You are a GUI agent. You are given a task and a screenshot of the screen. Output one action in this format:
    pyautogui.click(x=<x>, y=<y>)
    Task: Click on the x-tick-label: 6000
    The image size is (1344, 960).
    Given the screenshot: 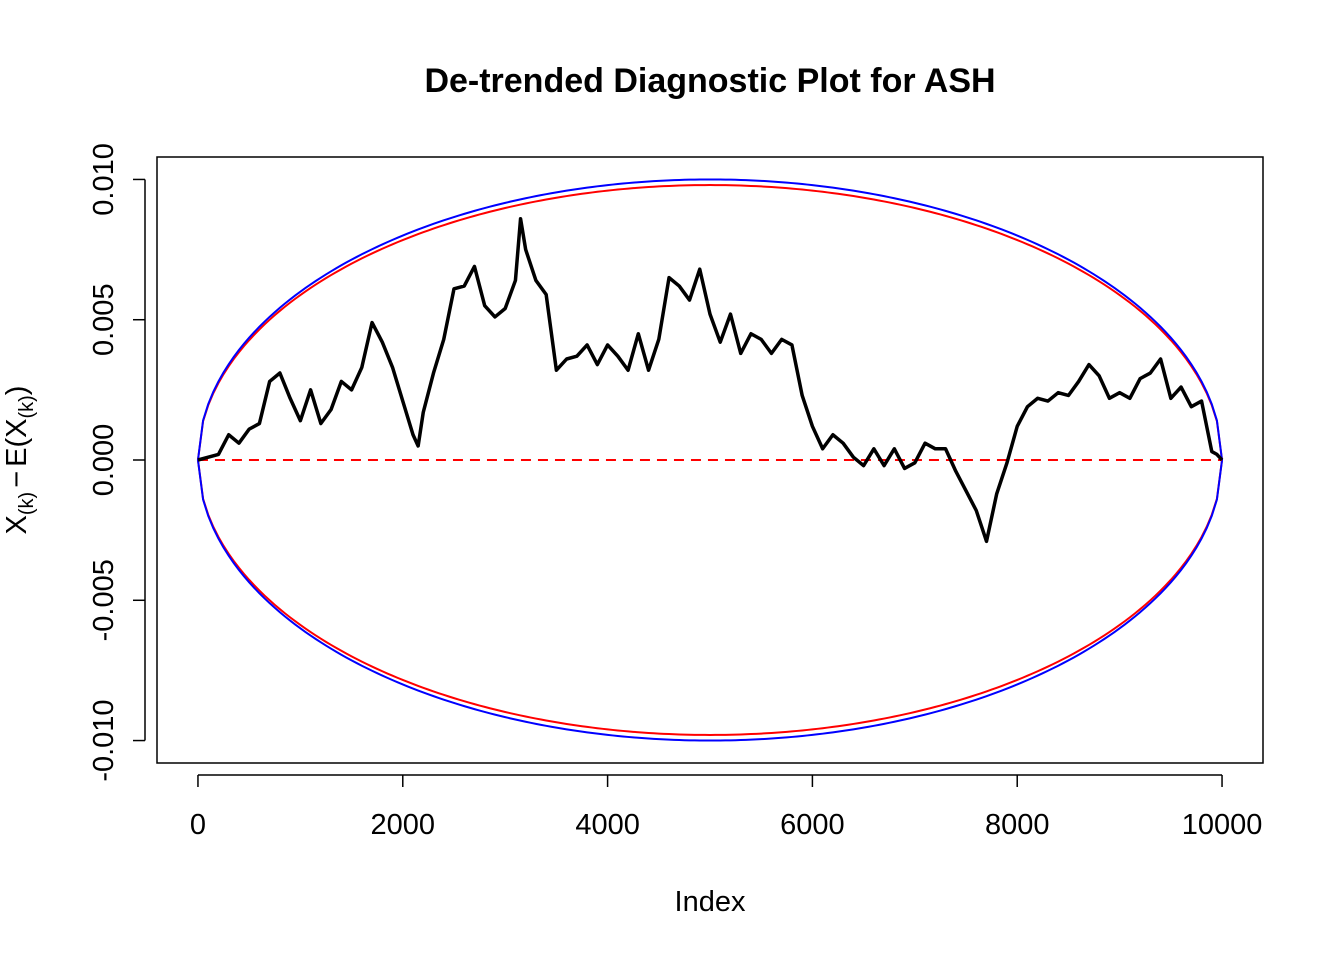 What is the action you would take?
    pyautogui.click(x=812, y=825)
    